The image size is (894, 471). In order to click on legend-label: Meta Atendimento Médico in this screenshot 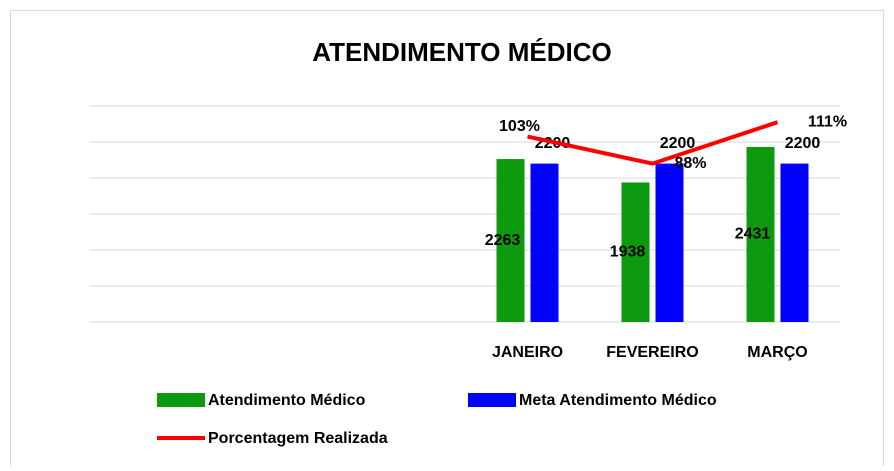, I will do `click(618, 400)`.